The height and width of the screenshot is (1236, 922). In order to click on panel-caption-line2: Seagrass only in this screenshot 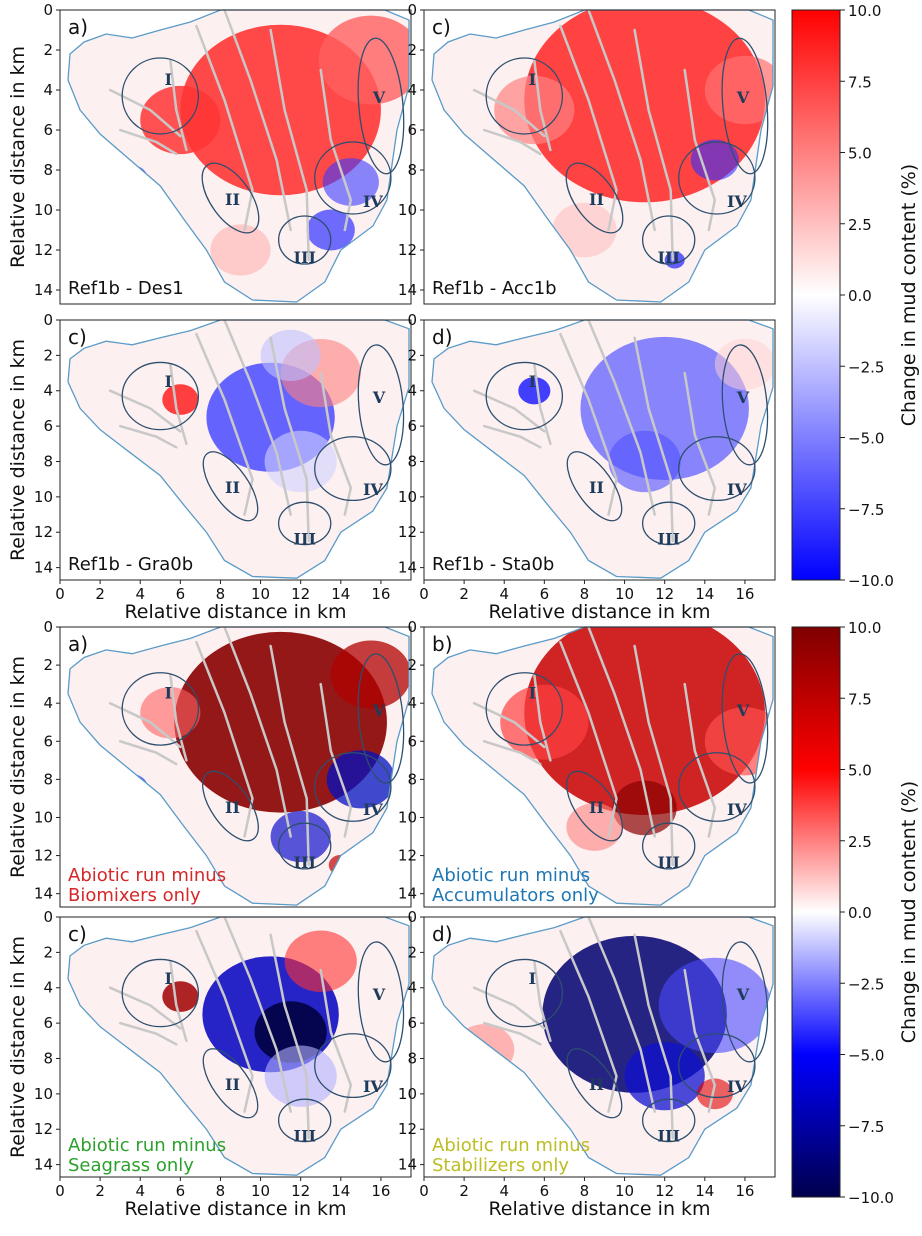, I will do `click(131, 1165)`.